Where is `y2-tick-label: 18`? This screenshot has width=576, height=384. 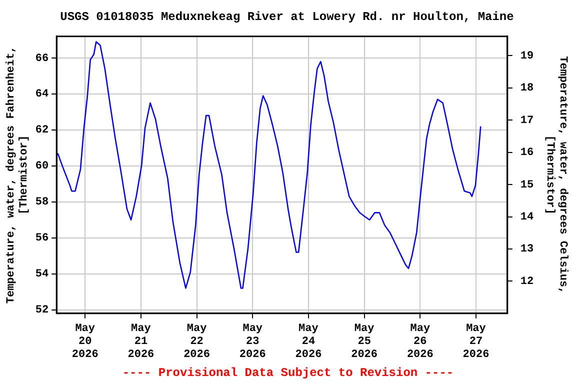 y2-tick-label: 18 is located at coordinates (527, 88).